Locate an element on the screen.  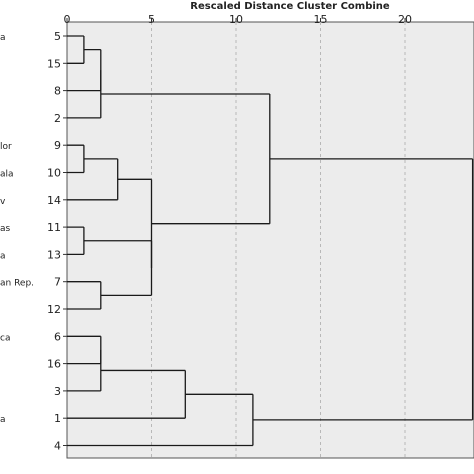
x-axis-title: Rescaled Distance Cluster Combine is located at coordinates (290, 6).